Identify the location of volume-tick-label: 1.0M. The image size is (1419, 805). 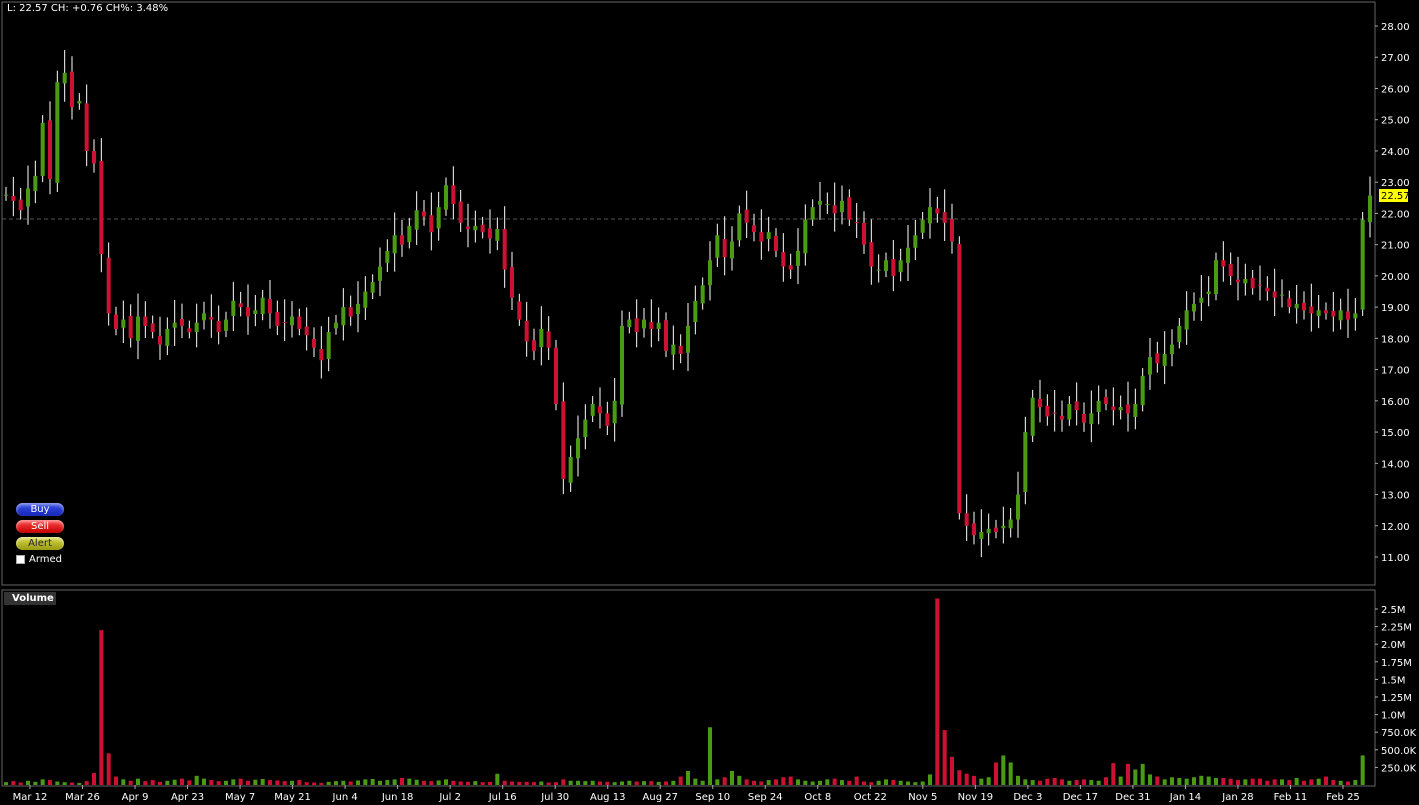
(1393, 716).